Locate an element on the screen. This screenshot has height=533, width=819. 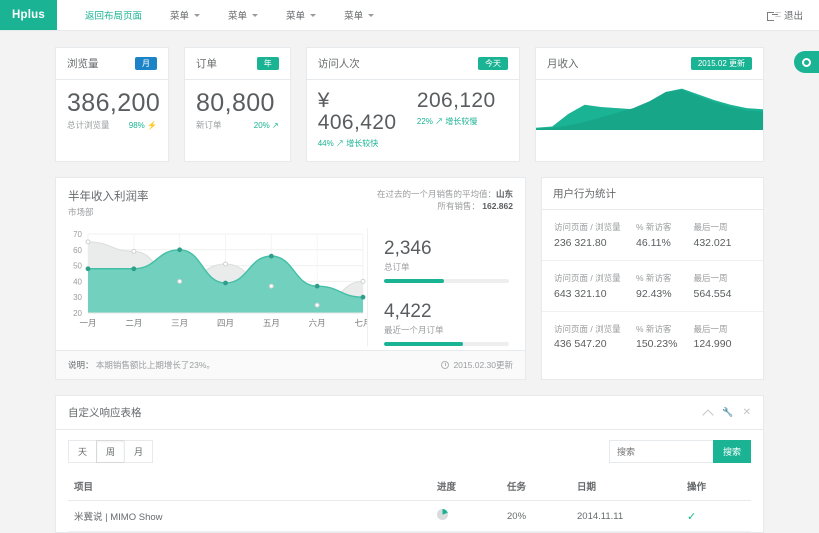
chart-footer-update: 2015.02.30更新 is located at coordinates (477, 365).